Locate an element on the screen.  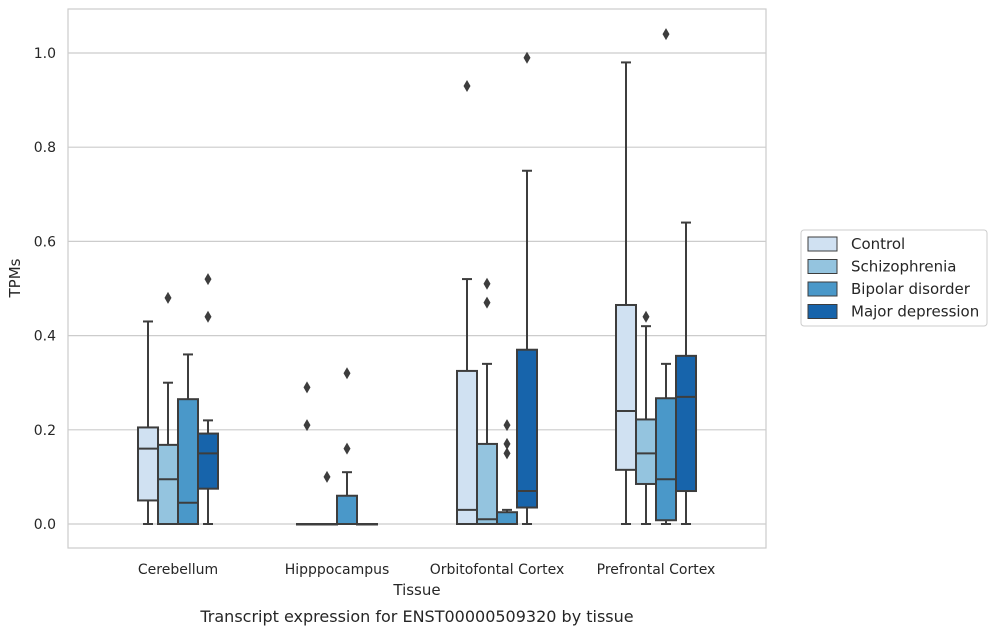
legend-label: Bipolar disorder is located at coordinates (911, 289).